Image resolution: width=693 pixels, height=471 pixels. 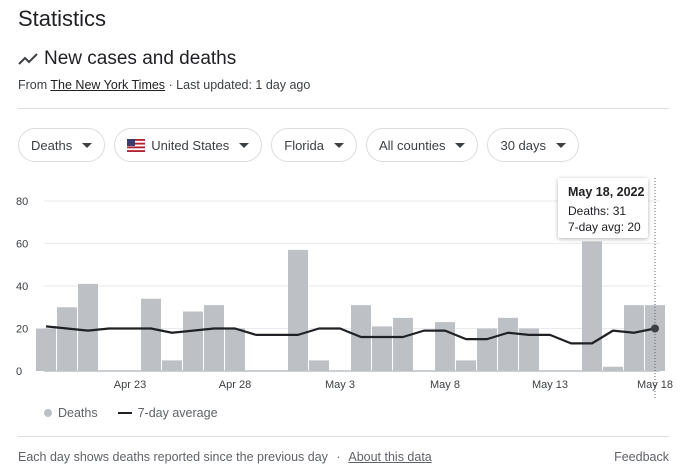 I want to click on y-tick-label: 80, so click(x=22, y=202).